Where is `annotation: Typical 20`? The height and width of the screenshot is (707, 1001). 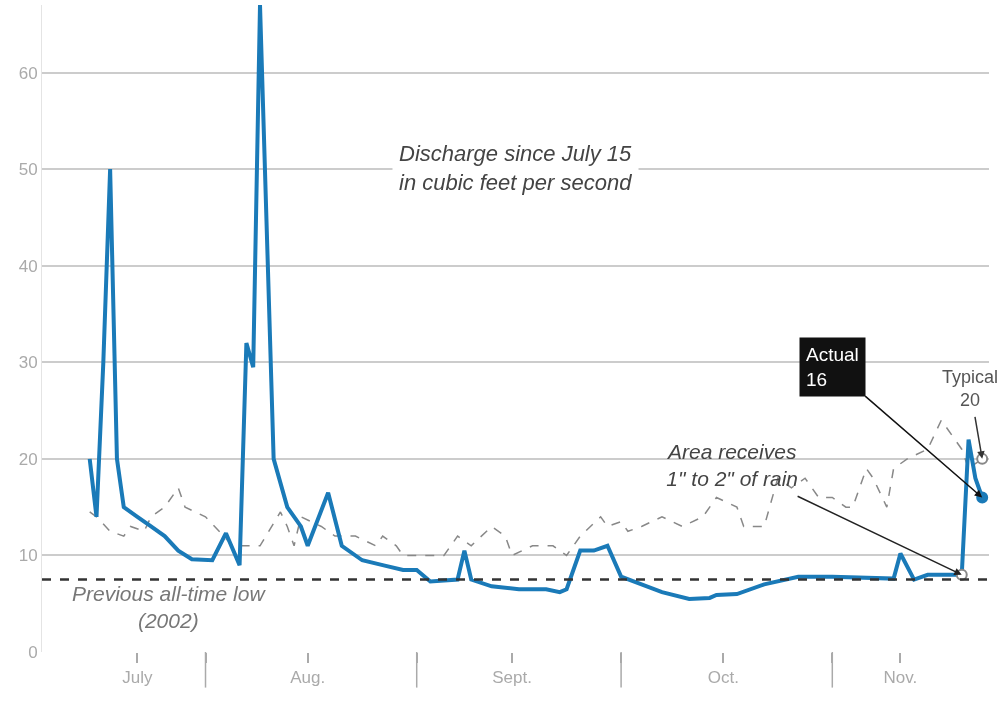 annotation: Typical 20 is located at coordinates (970, 389).